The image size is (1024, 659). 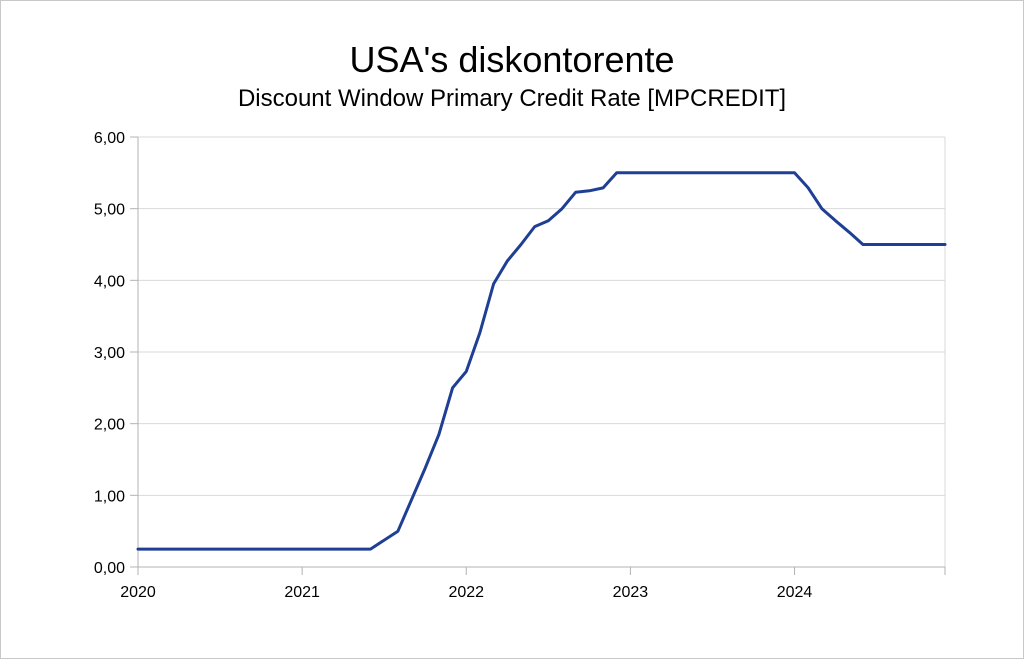 What do you see at coordinates (109, 281) in the screenshot?
I see `y-tick-label: 4,00` at bounding box center [109, 281].